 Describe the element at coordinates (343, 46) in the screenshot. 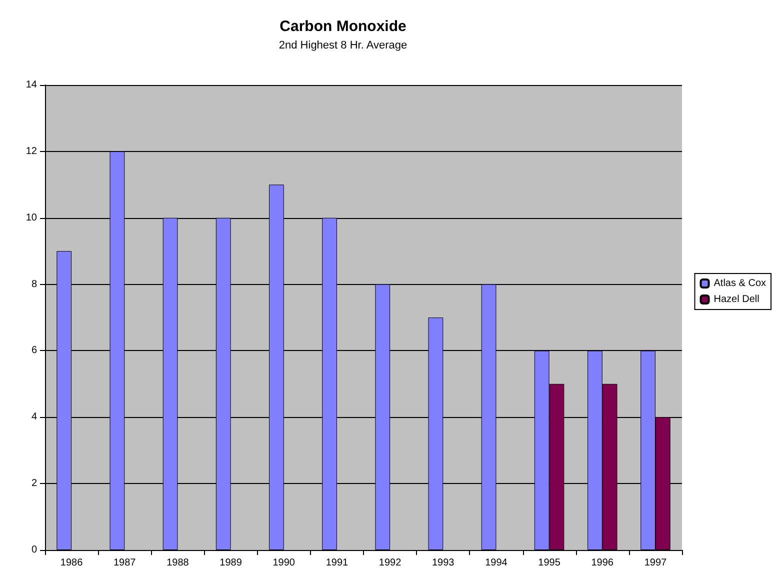

I see `chart-subtitle: 2nd Highest 8 Hr. Average` at that location.